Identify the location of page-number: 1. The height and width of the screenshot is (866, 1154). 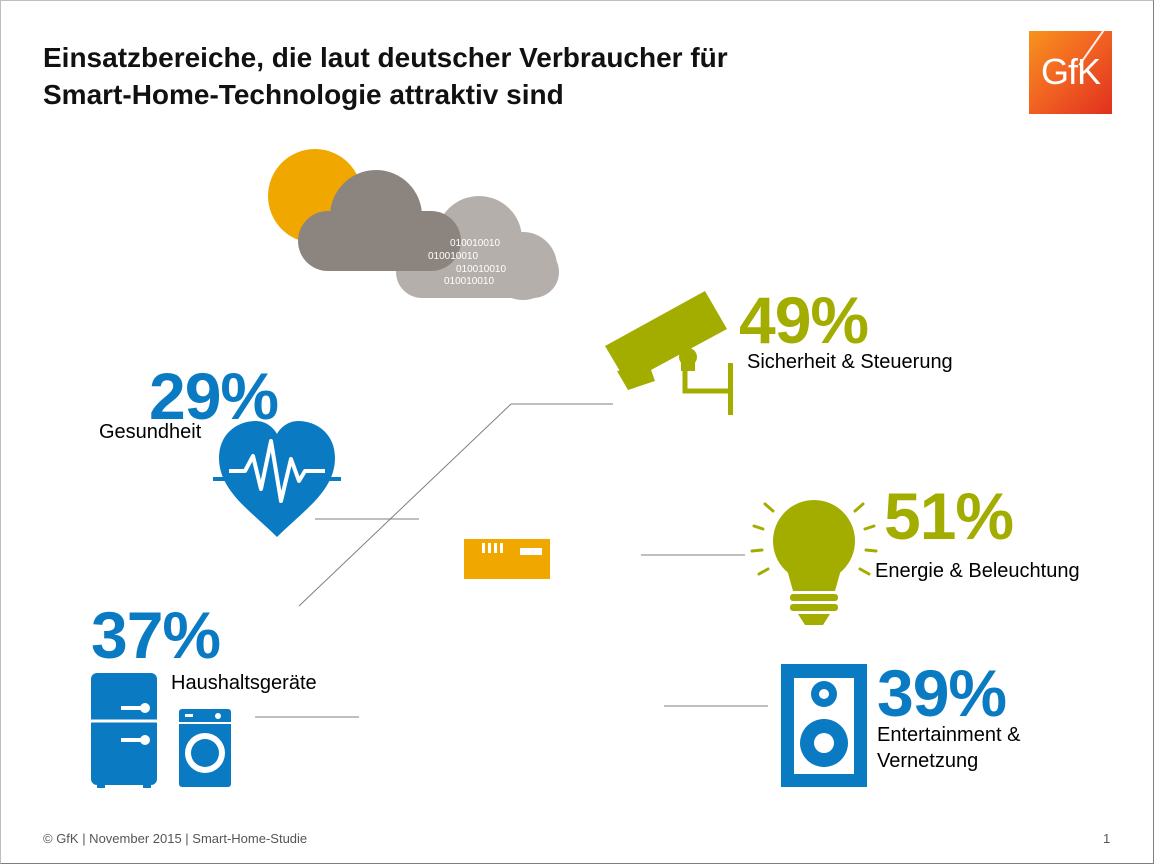
(1107, 838).